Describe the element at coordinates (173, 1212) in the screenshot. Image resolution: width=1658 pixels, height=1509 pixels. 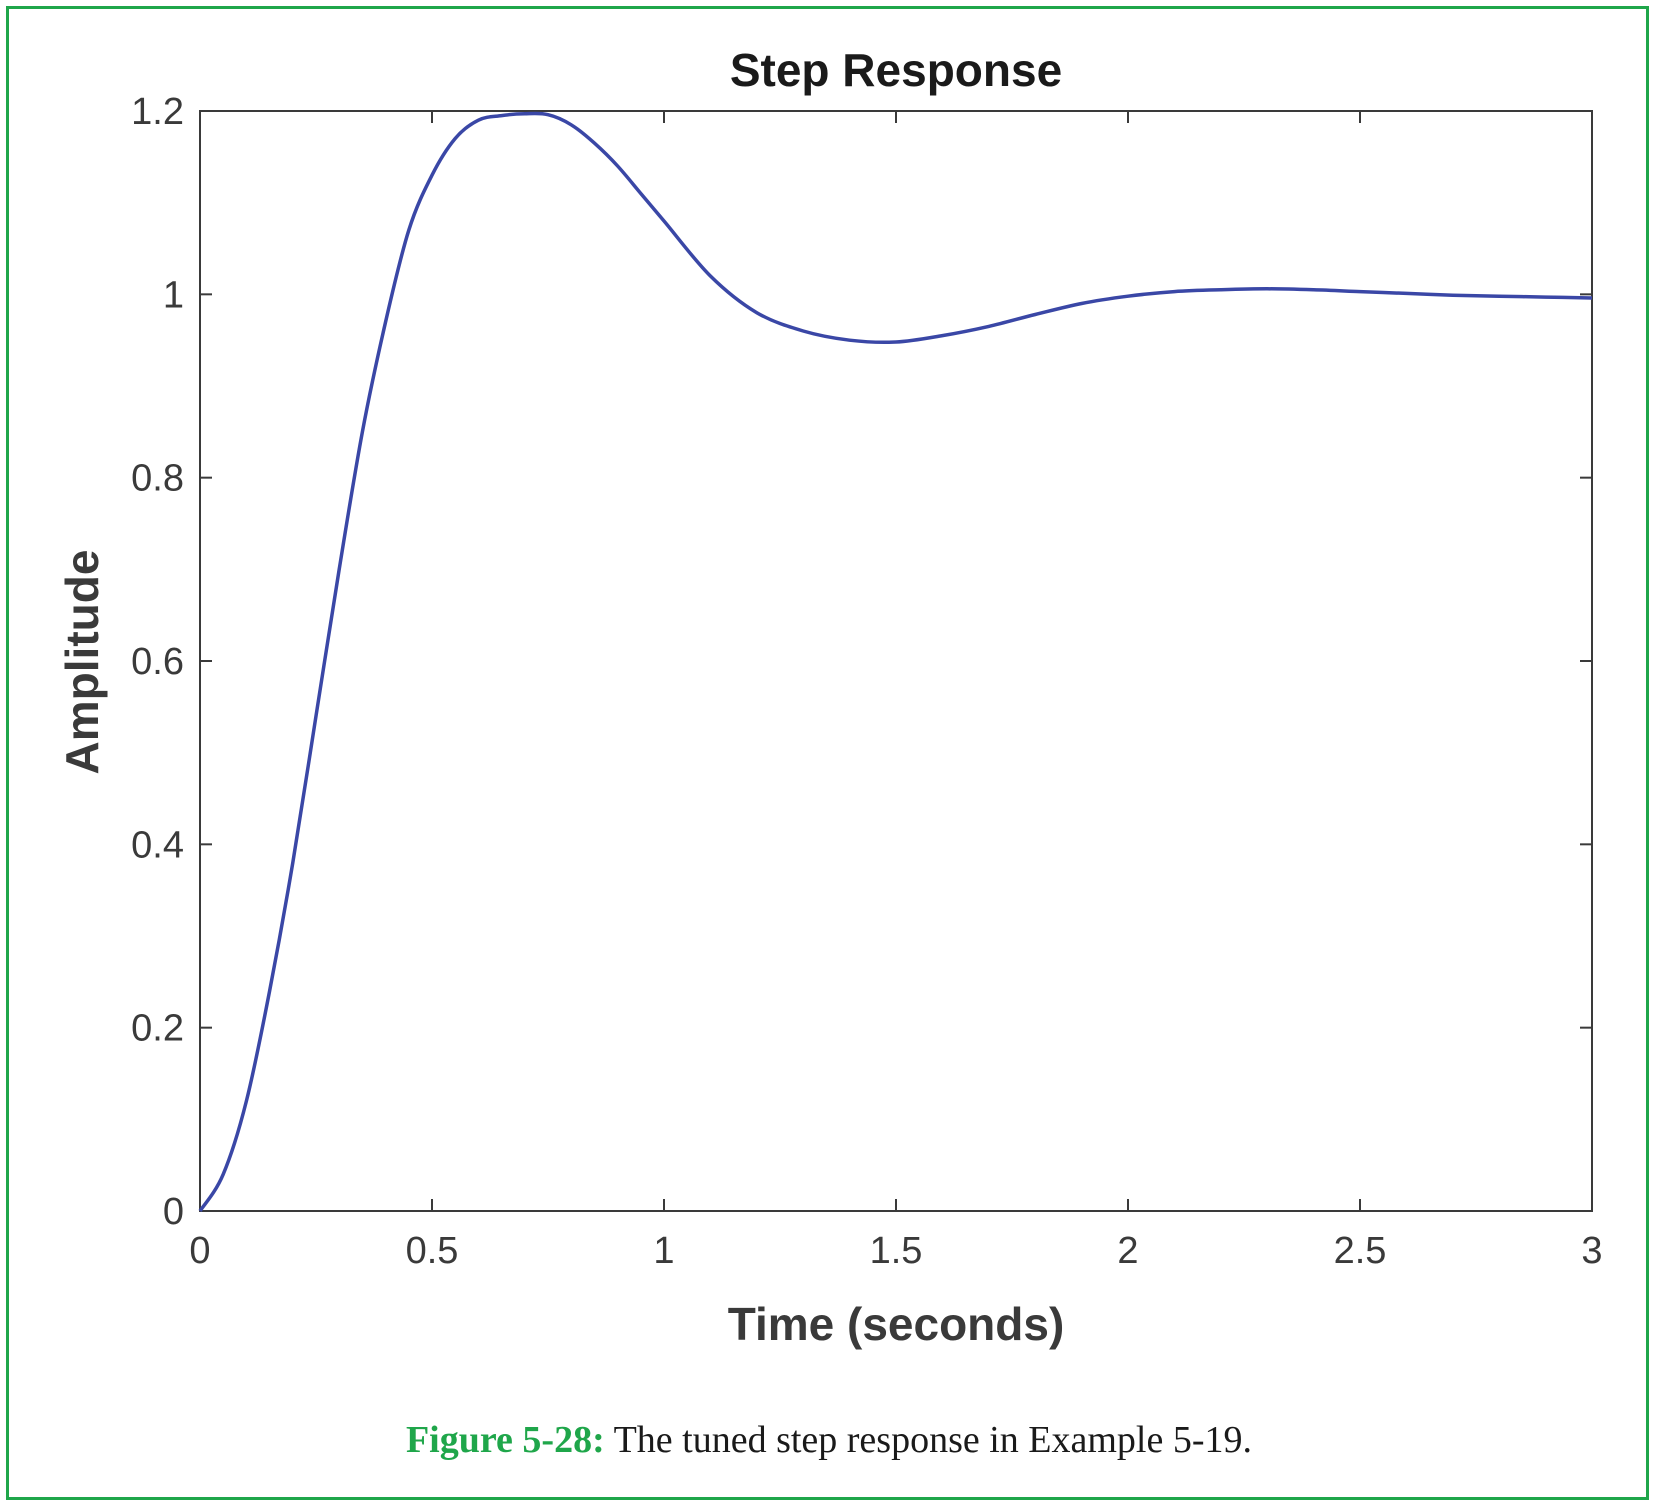
I see `y-tick-label: 0` at that location.